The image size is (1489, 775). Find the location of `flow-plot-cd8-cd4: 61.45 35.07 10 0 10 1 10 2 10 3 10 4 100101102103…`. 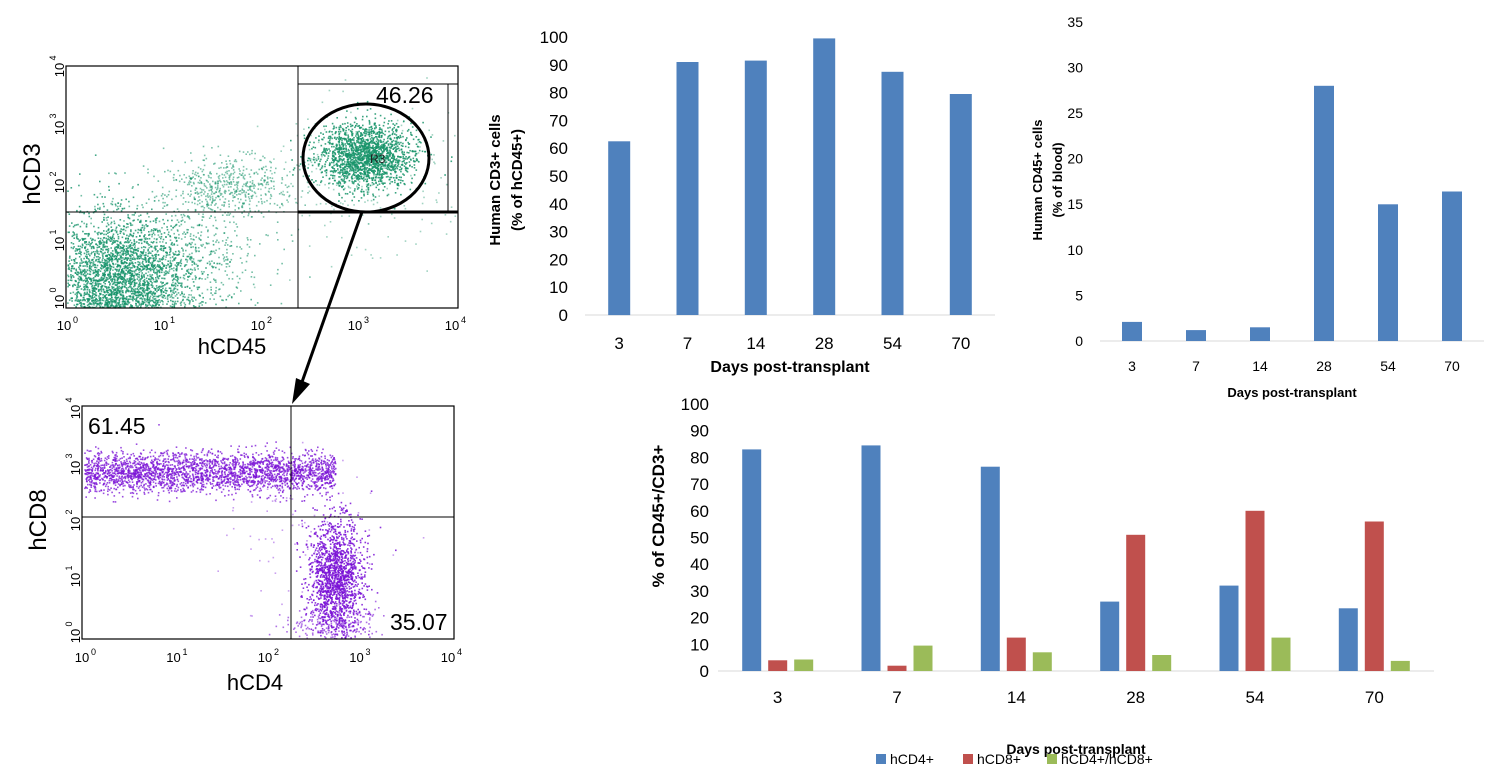

flow-plot-cd8-cd4: 61.45 35.07 10 0 10 1 10 2 10 3 10 4 100101102103… is located at coordinates (243, 546).